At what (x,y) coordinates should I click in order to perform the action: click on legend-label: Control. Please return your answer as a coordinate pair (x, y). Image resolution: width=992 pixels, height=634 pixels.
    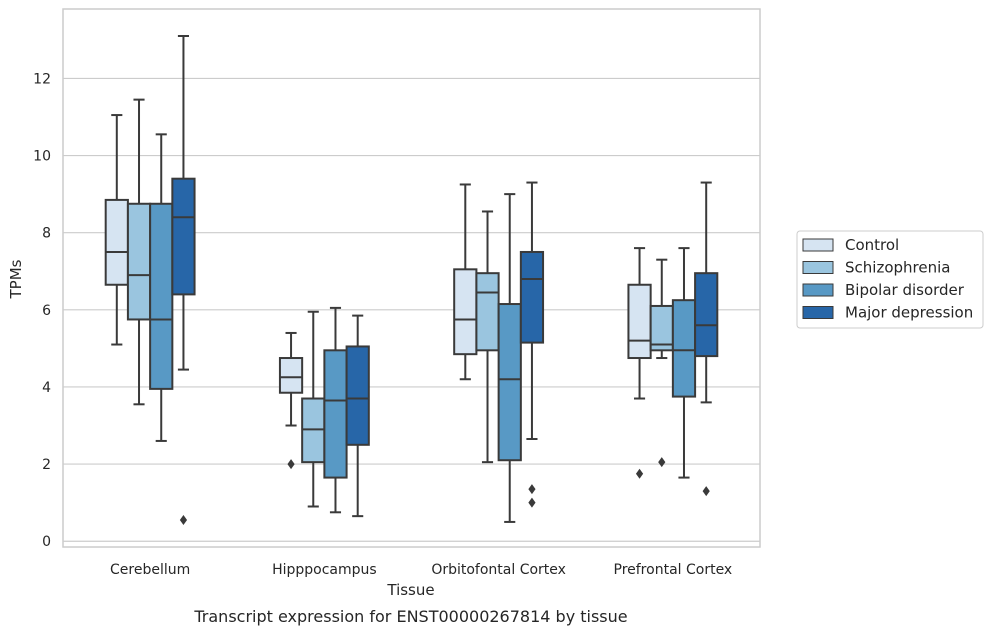
    Looking at the image, I should click on (872, 245).